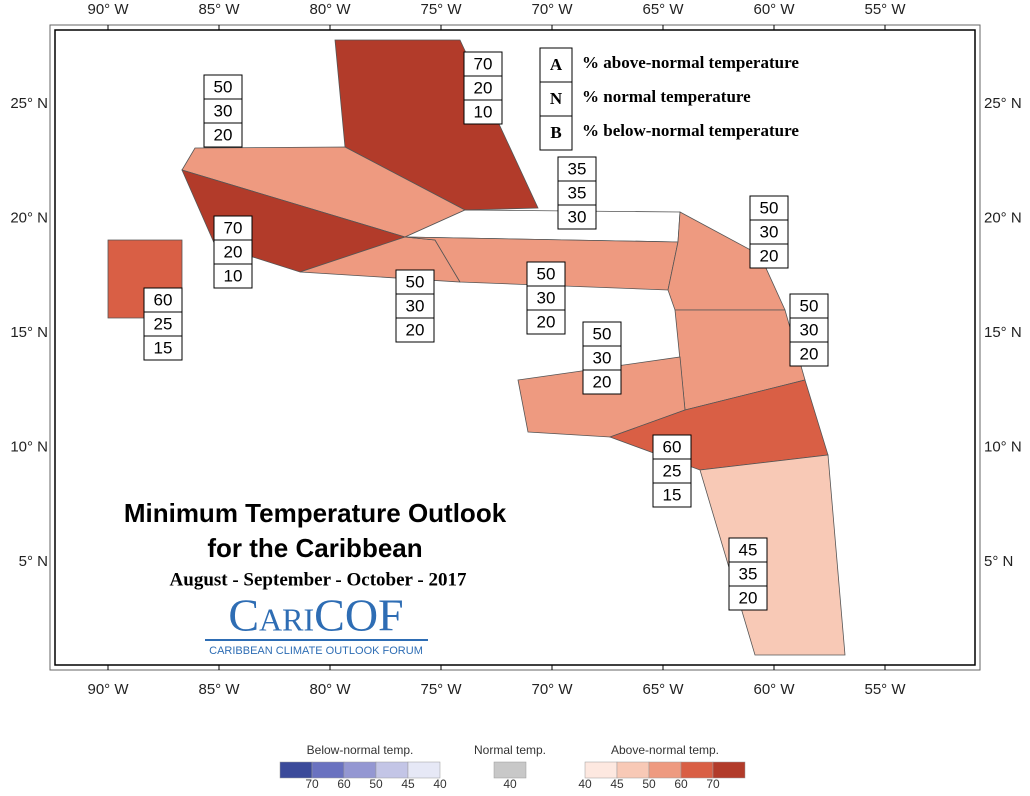  Describe the element at coordinates (585, 784) in the screenshot. I see `legend-level: 40` at that location.